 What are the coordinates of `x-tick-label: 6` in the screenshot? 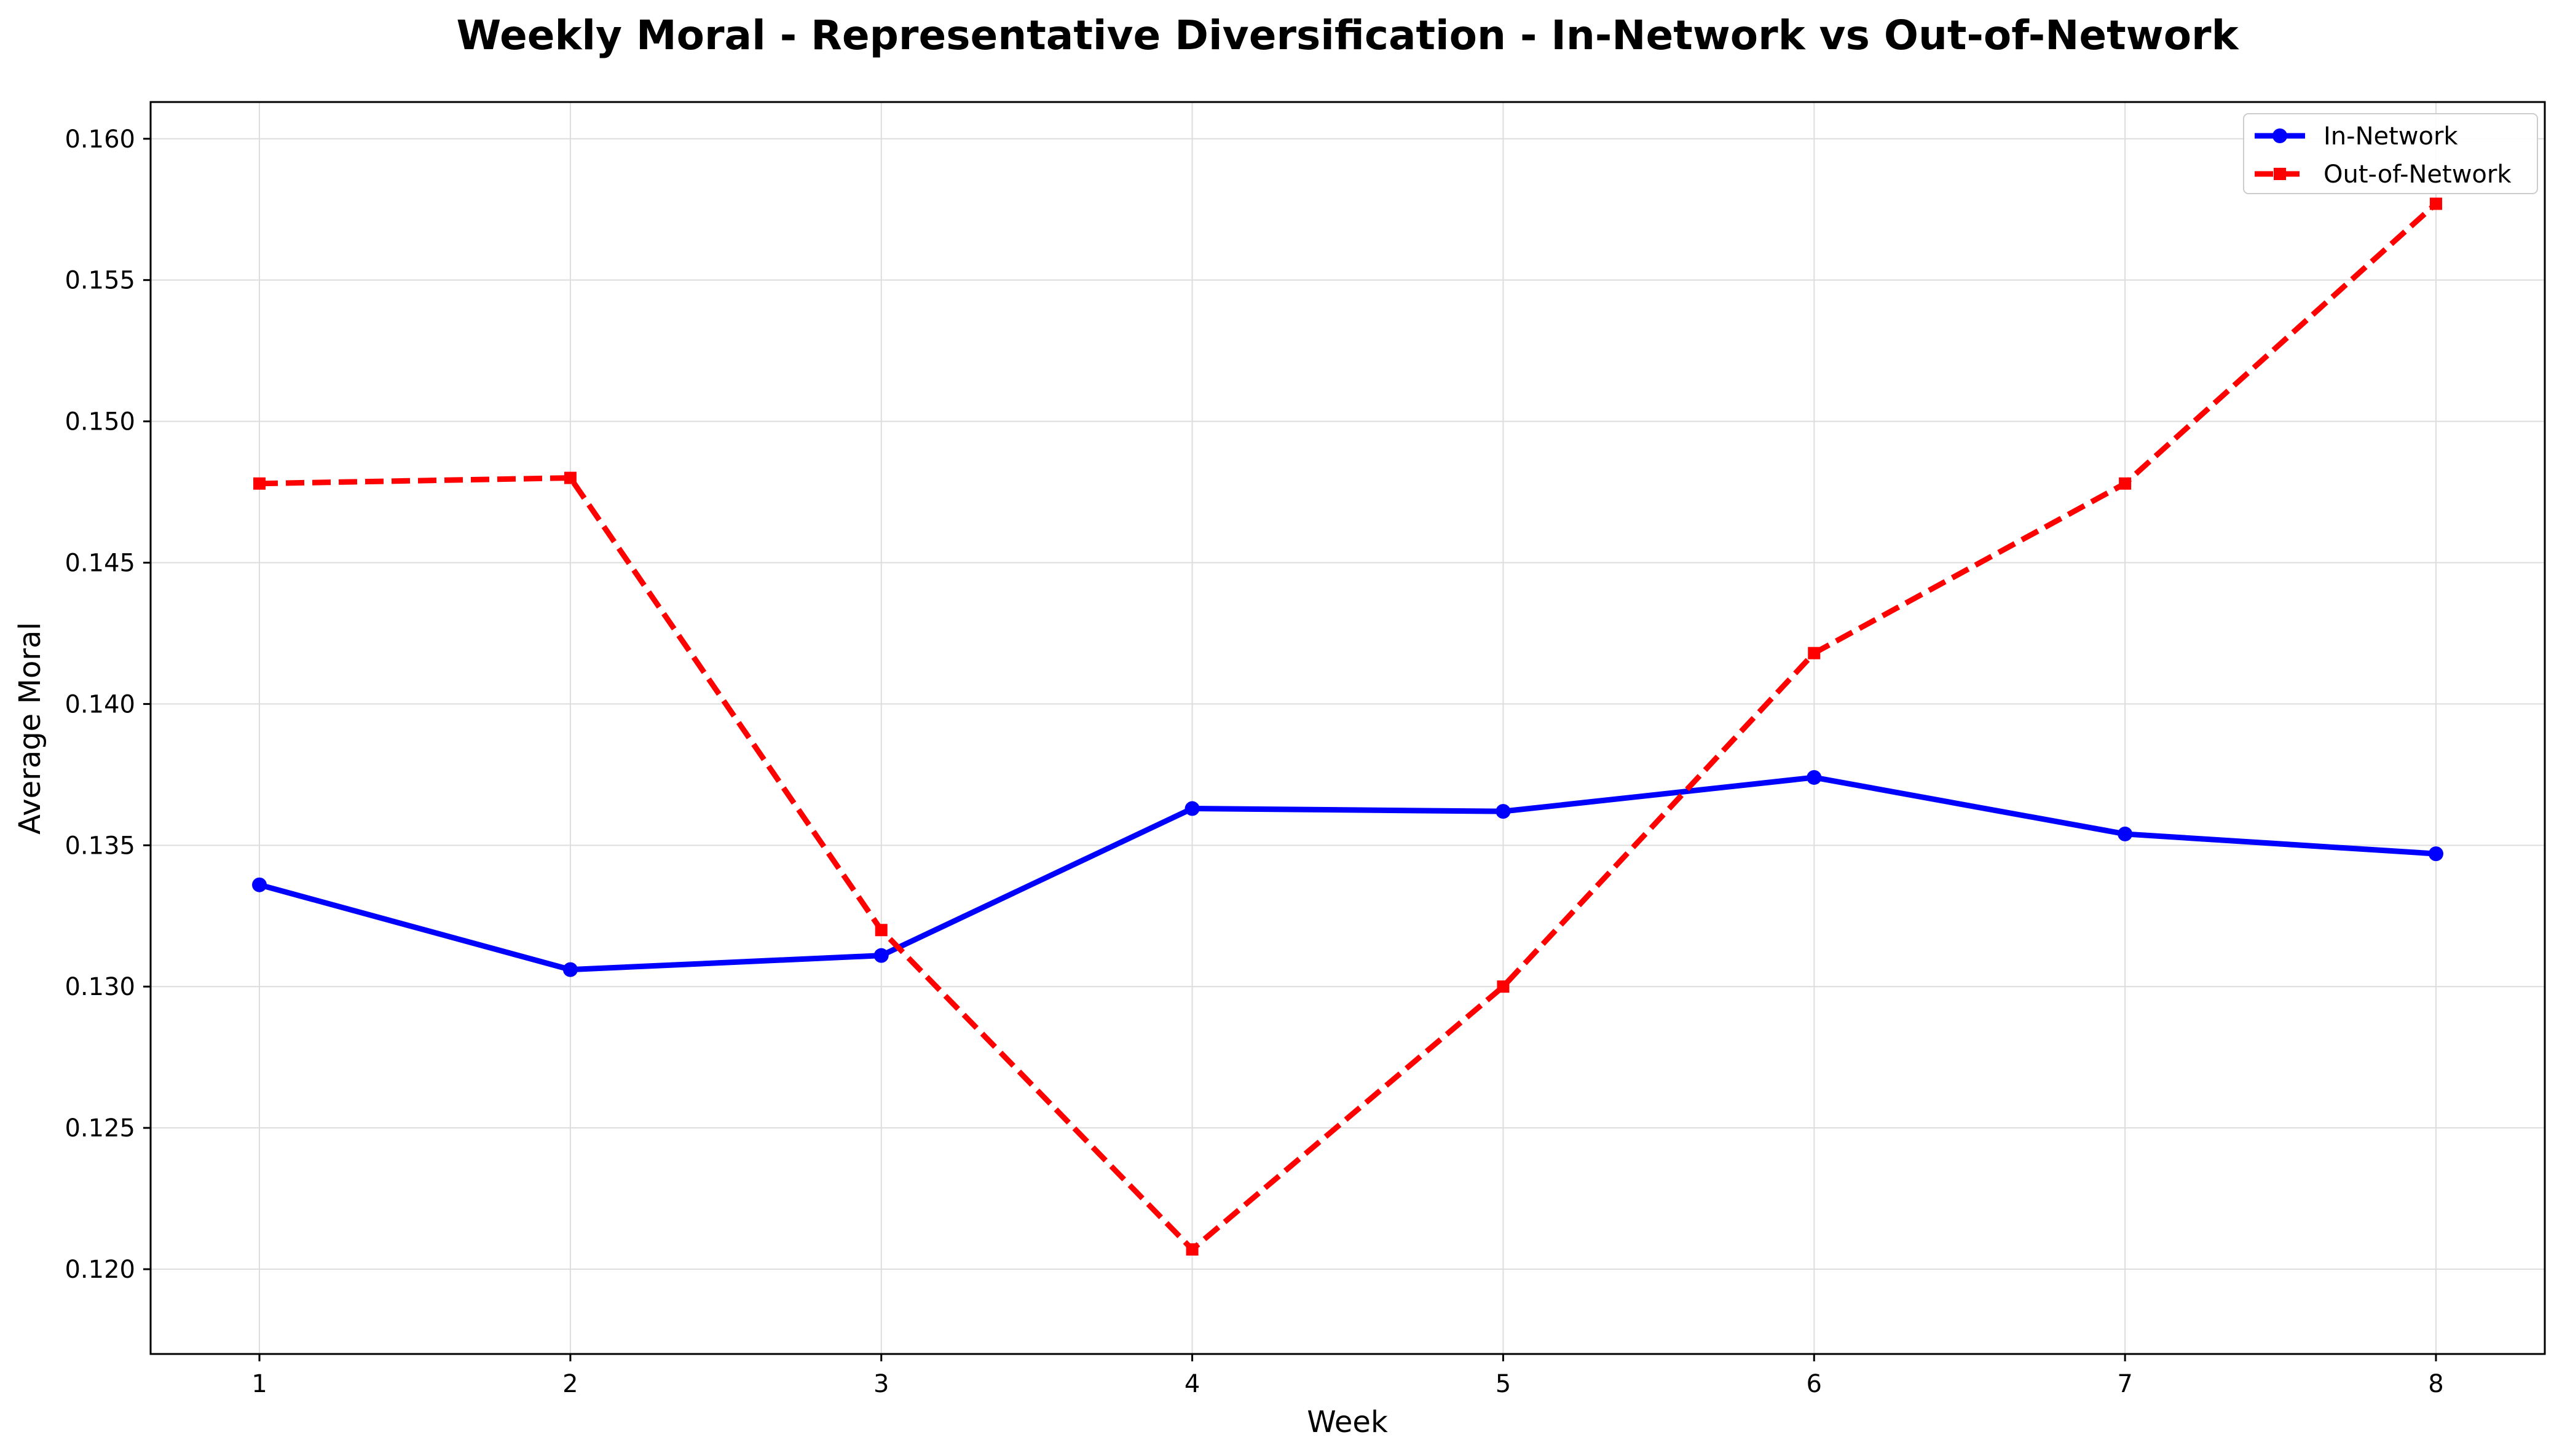 It's located at (1815, 1384).